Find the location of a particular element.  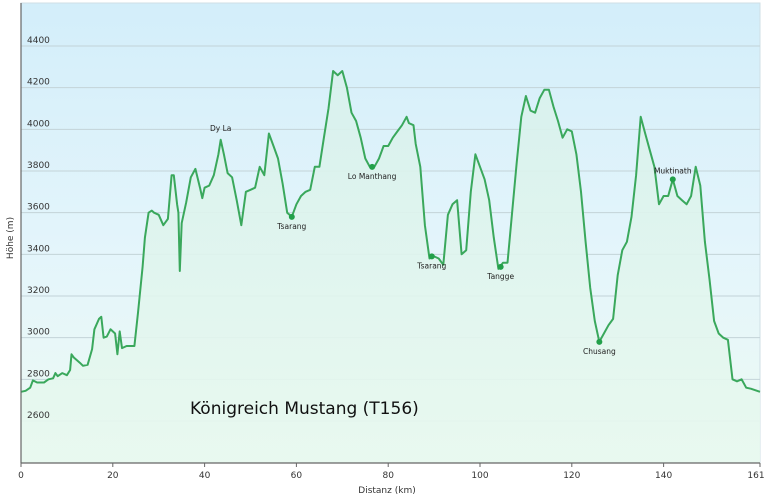

x-tick-label: 120 is located at coordinates (571, 476).